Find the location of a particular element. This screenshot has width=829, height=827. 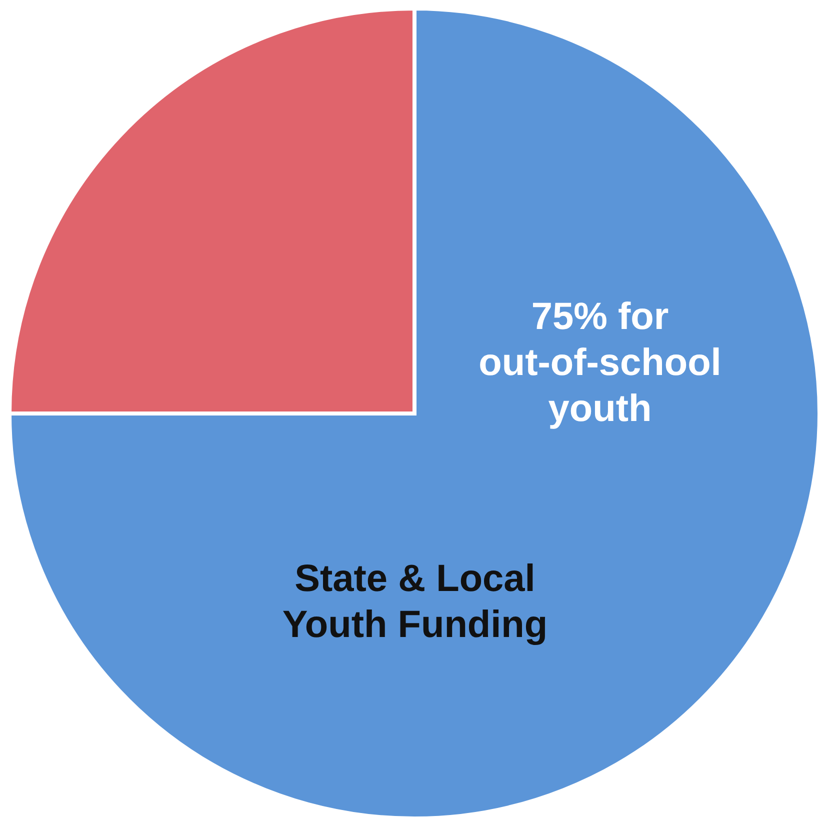

text: State & Local Youth Funding is located at coordinates (415, 602).